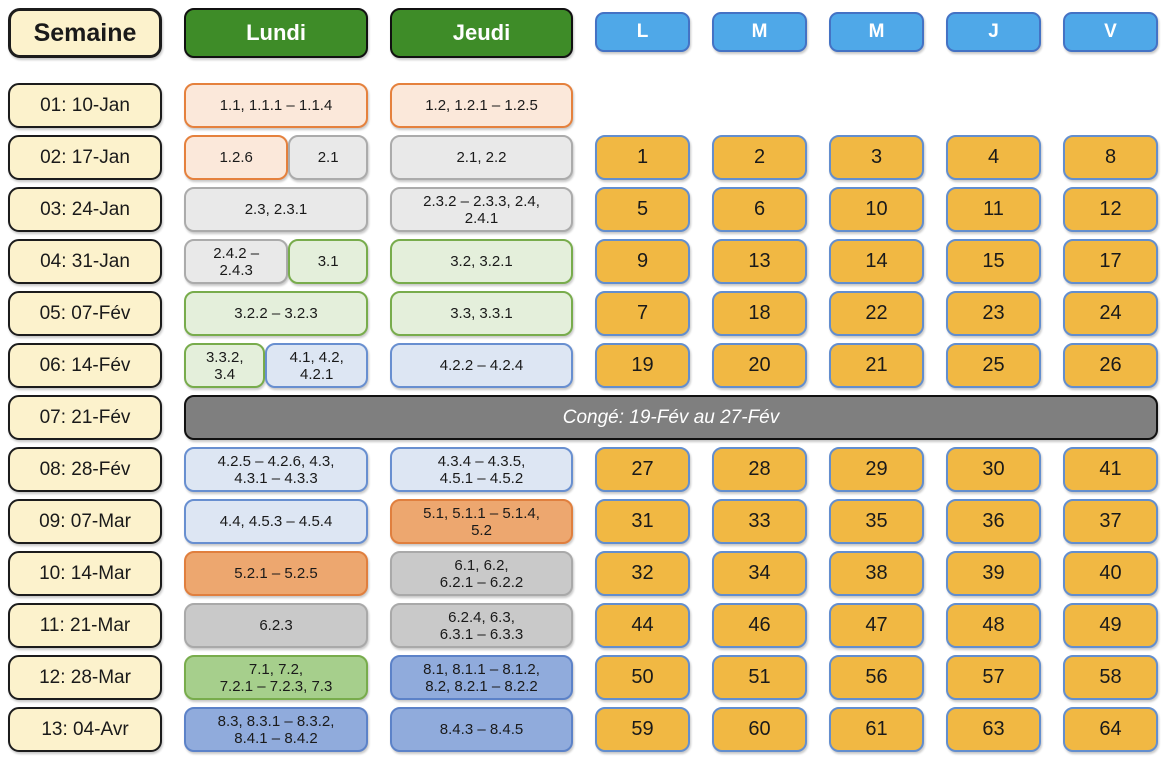  Describe the element at coordinates (759, 157) in the screenshot. I see `day-number-cell: 2` at that location.